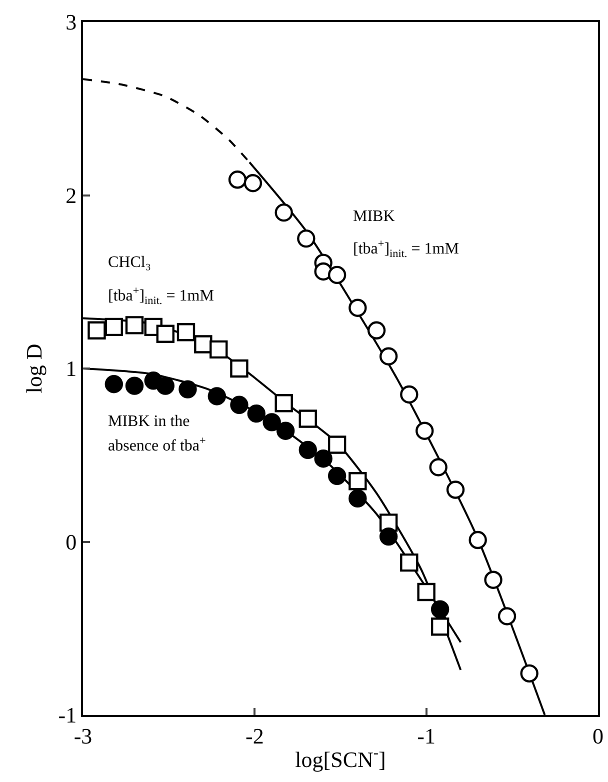  Describe the element at coordinates (157, 445) in the screenshot. I see `annotation: absence of tba$^{+}$` at that location.